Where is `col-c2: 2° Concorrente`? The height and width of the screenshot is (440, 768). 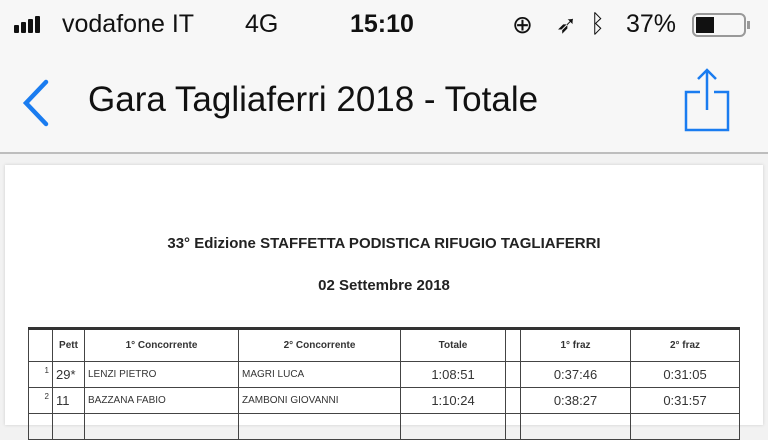
col-c2: 2° Concorrente is located at coordinates (319, 344).